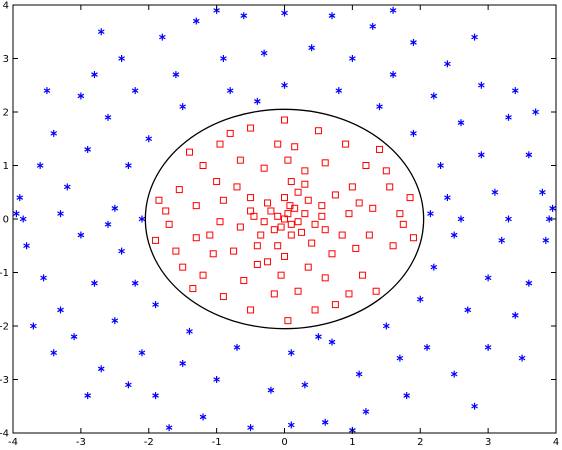  Describe the element at coordinates (6, 6) in the screenshot. I see `y-tick-label: 4` at that location.